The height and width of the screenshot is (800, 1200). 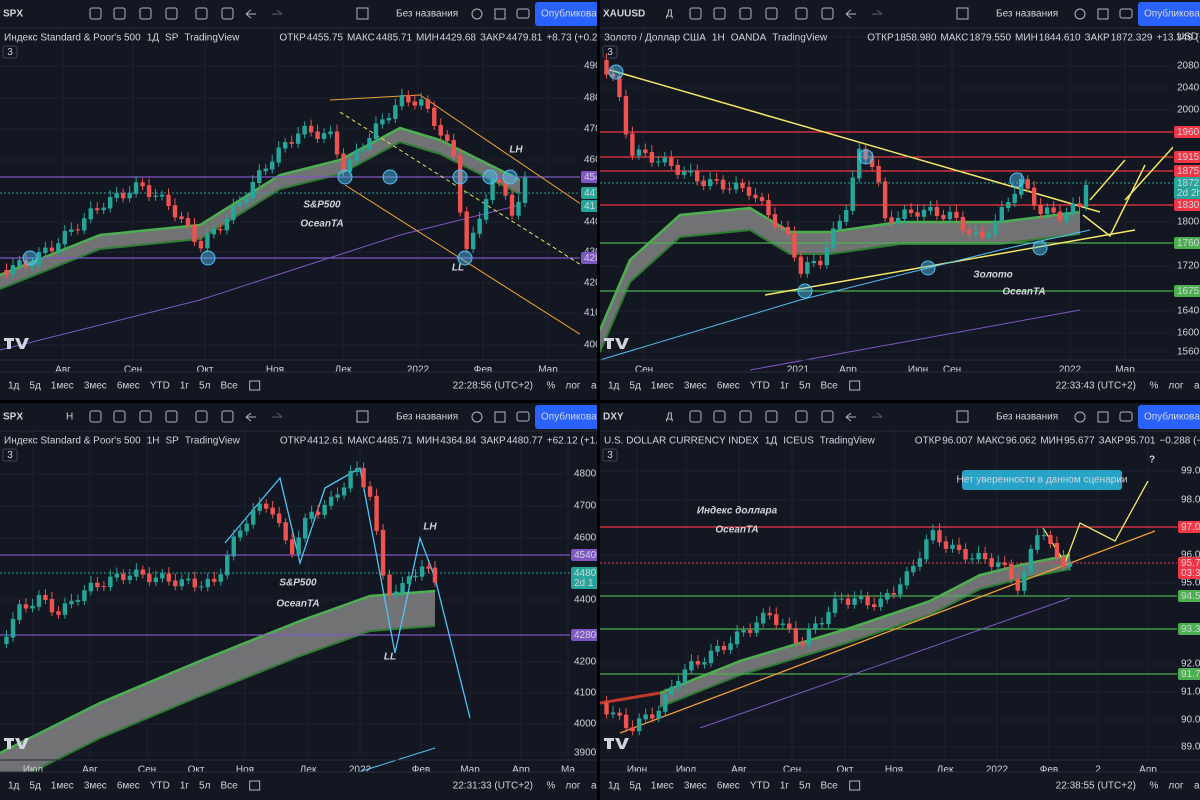 What do you see at coordinates (229, 386) in the screenshot?
I see `range-button: Все` at bounding box center [229, 386].